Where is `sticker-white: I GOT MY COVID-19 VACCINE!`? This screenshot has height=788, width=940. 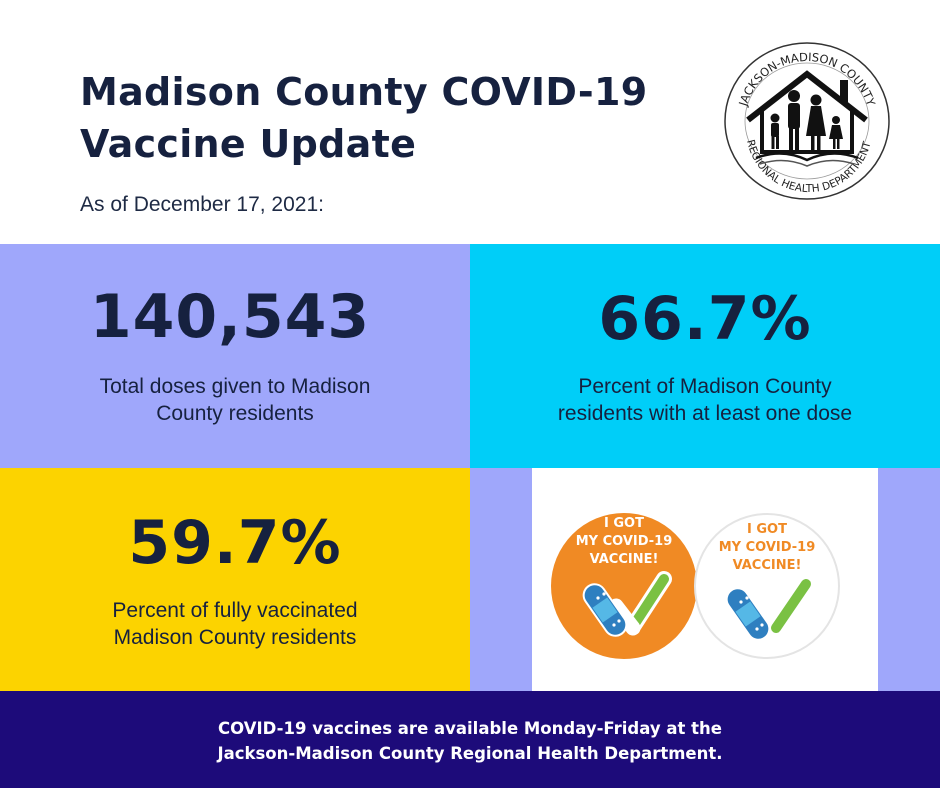 sticker-white: I GOT MY COVID-19 VACCINE! is located at coordinates (767, 586).